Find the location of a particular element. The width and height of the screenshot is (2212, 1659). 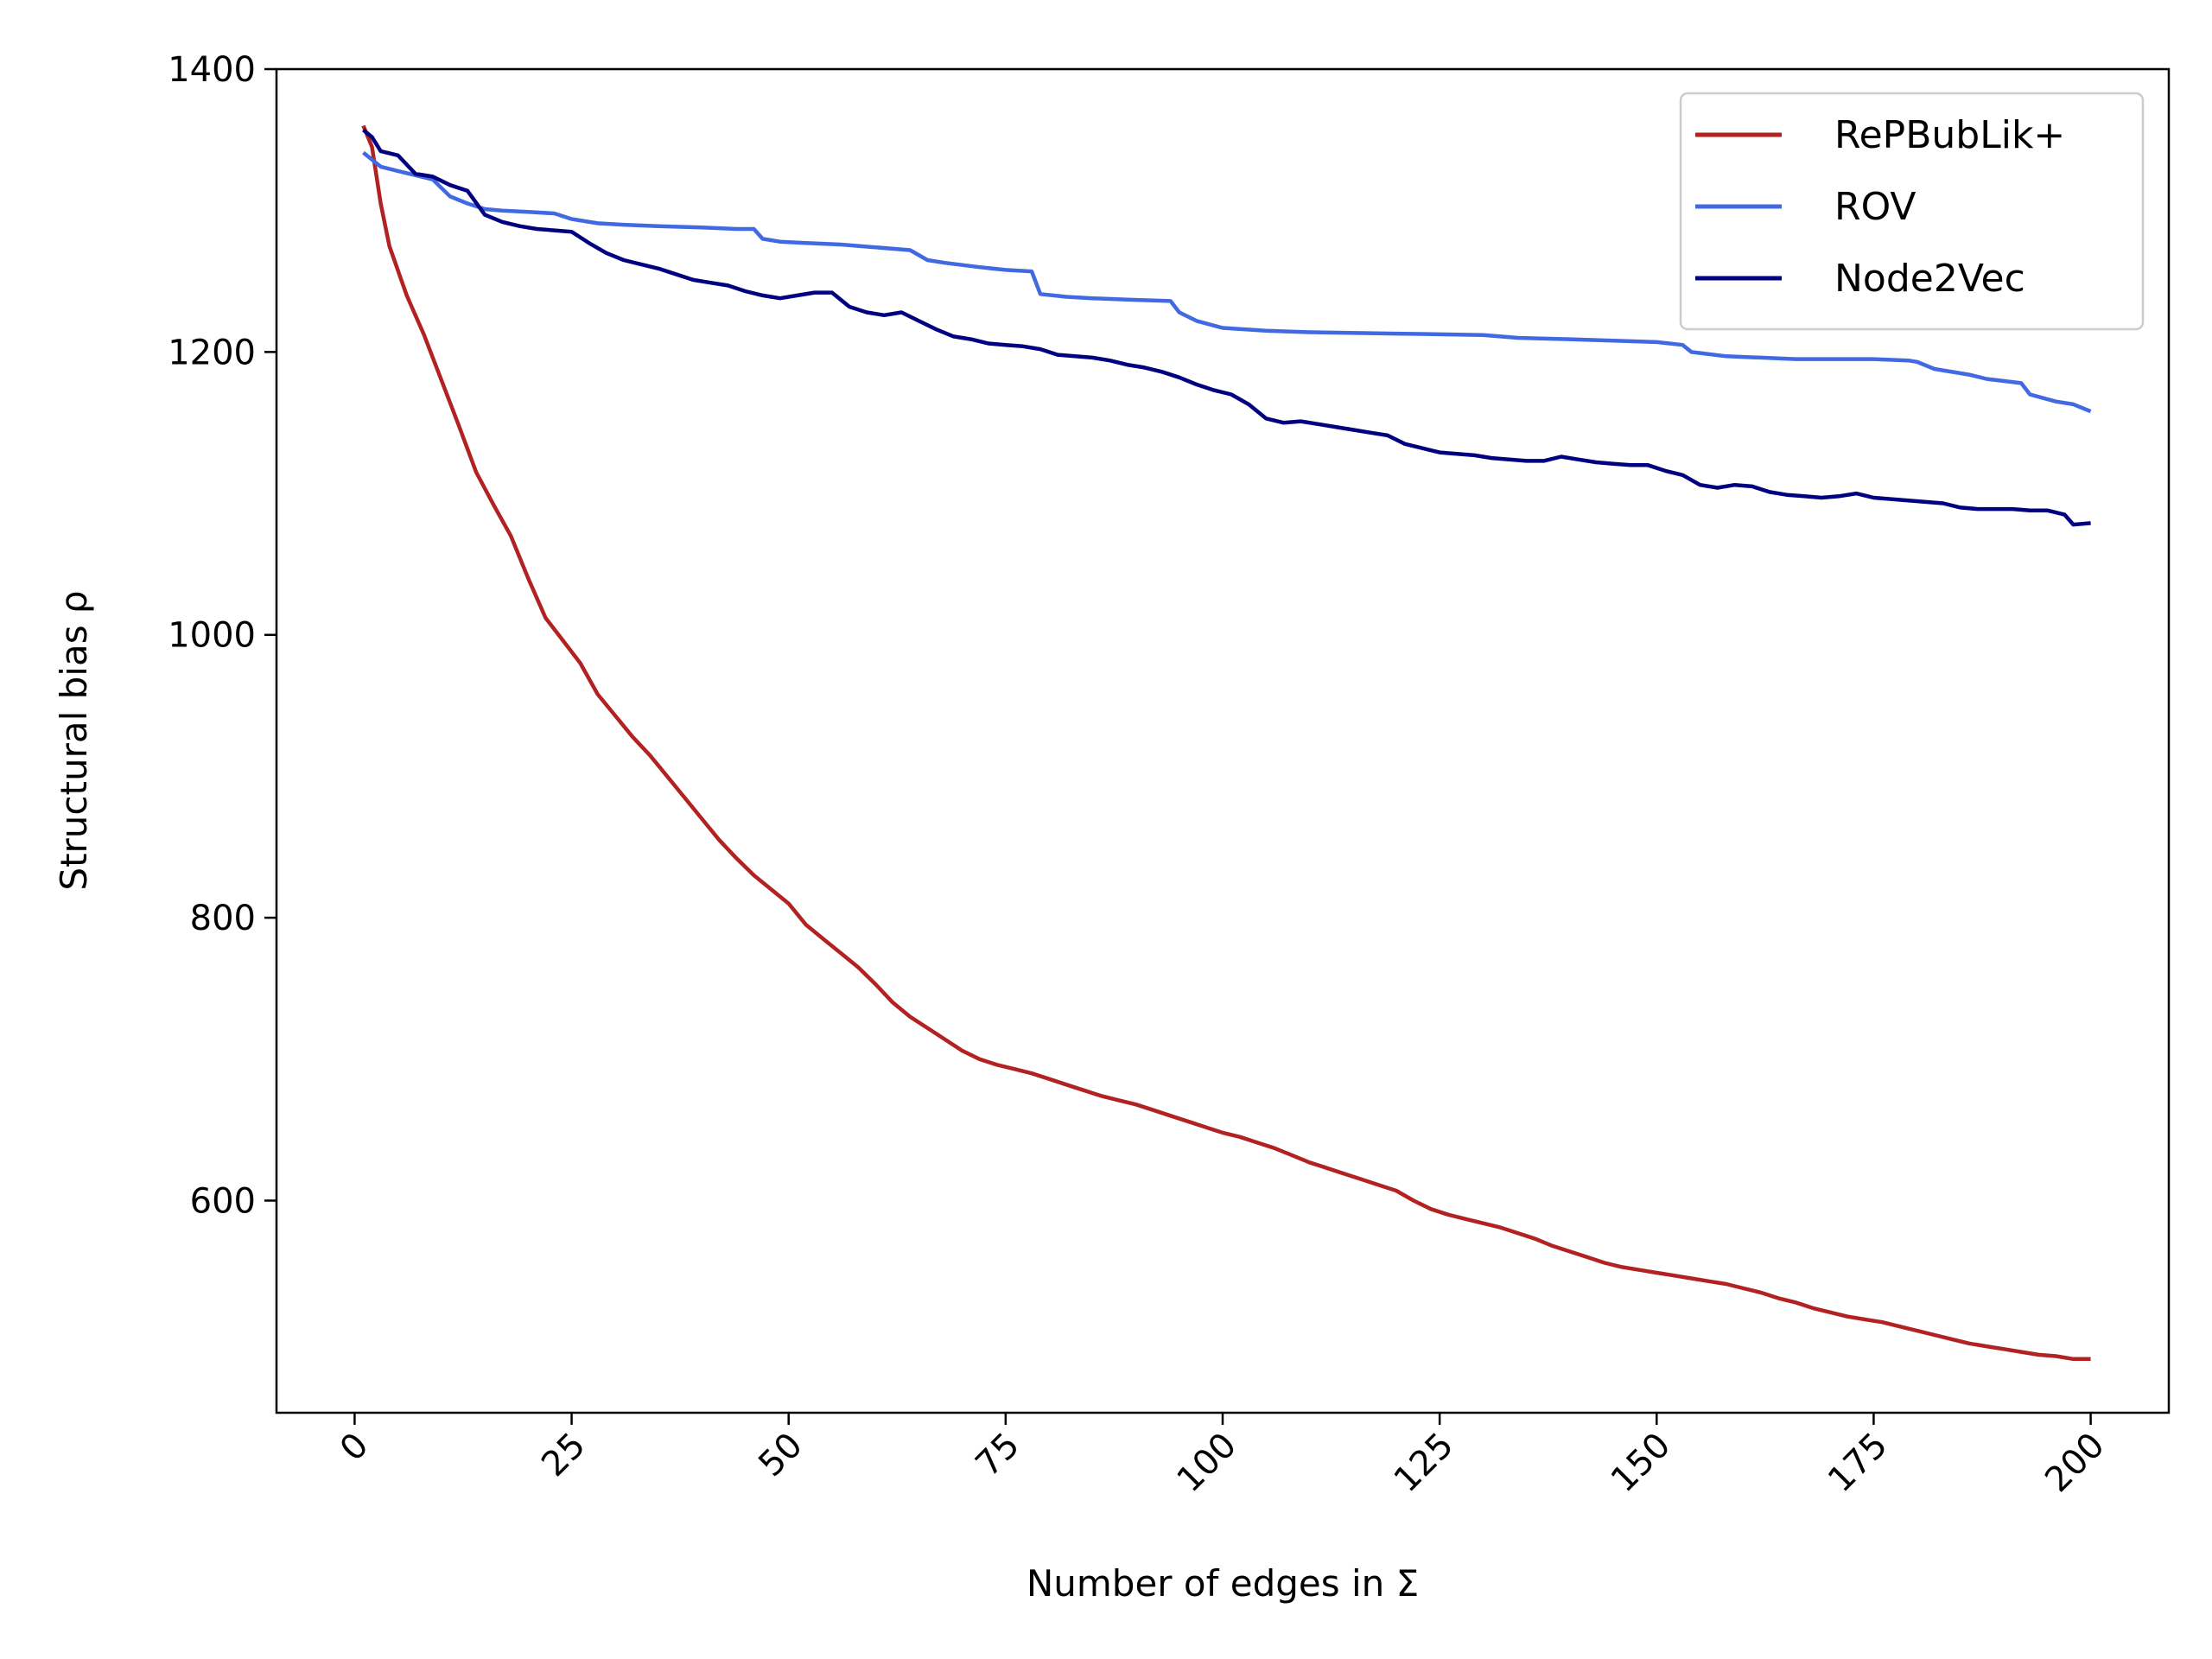

legend-label: RePBubLik+ is located at coordinates (1949, 135).